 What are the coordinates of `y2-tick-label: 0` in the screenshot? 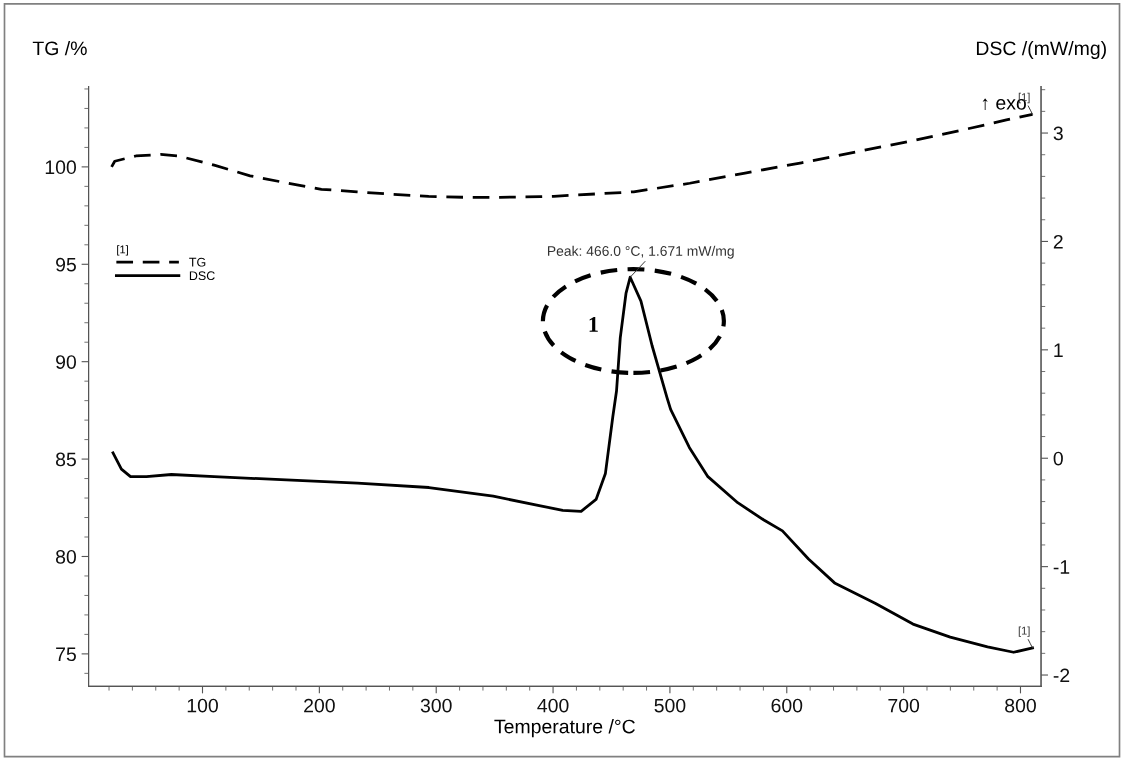 It's located at (1058, 458).